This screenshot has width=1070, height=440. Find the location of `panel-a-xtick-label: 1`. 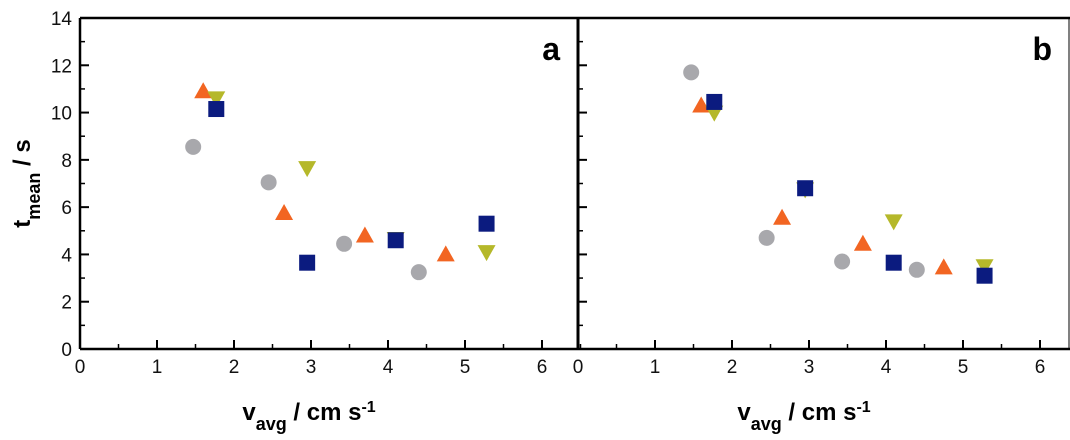

panel-a-xtick-label: 1 is located at coordinates (157, 367).